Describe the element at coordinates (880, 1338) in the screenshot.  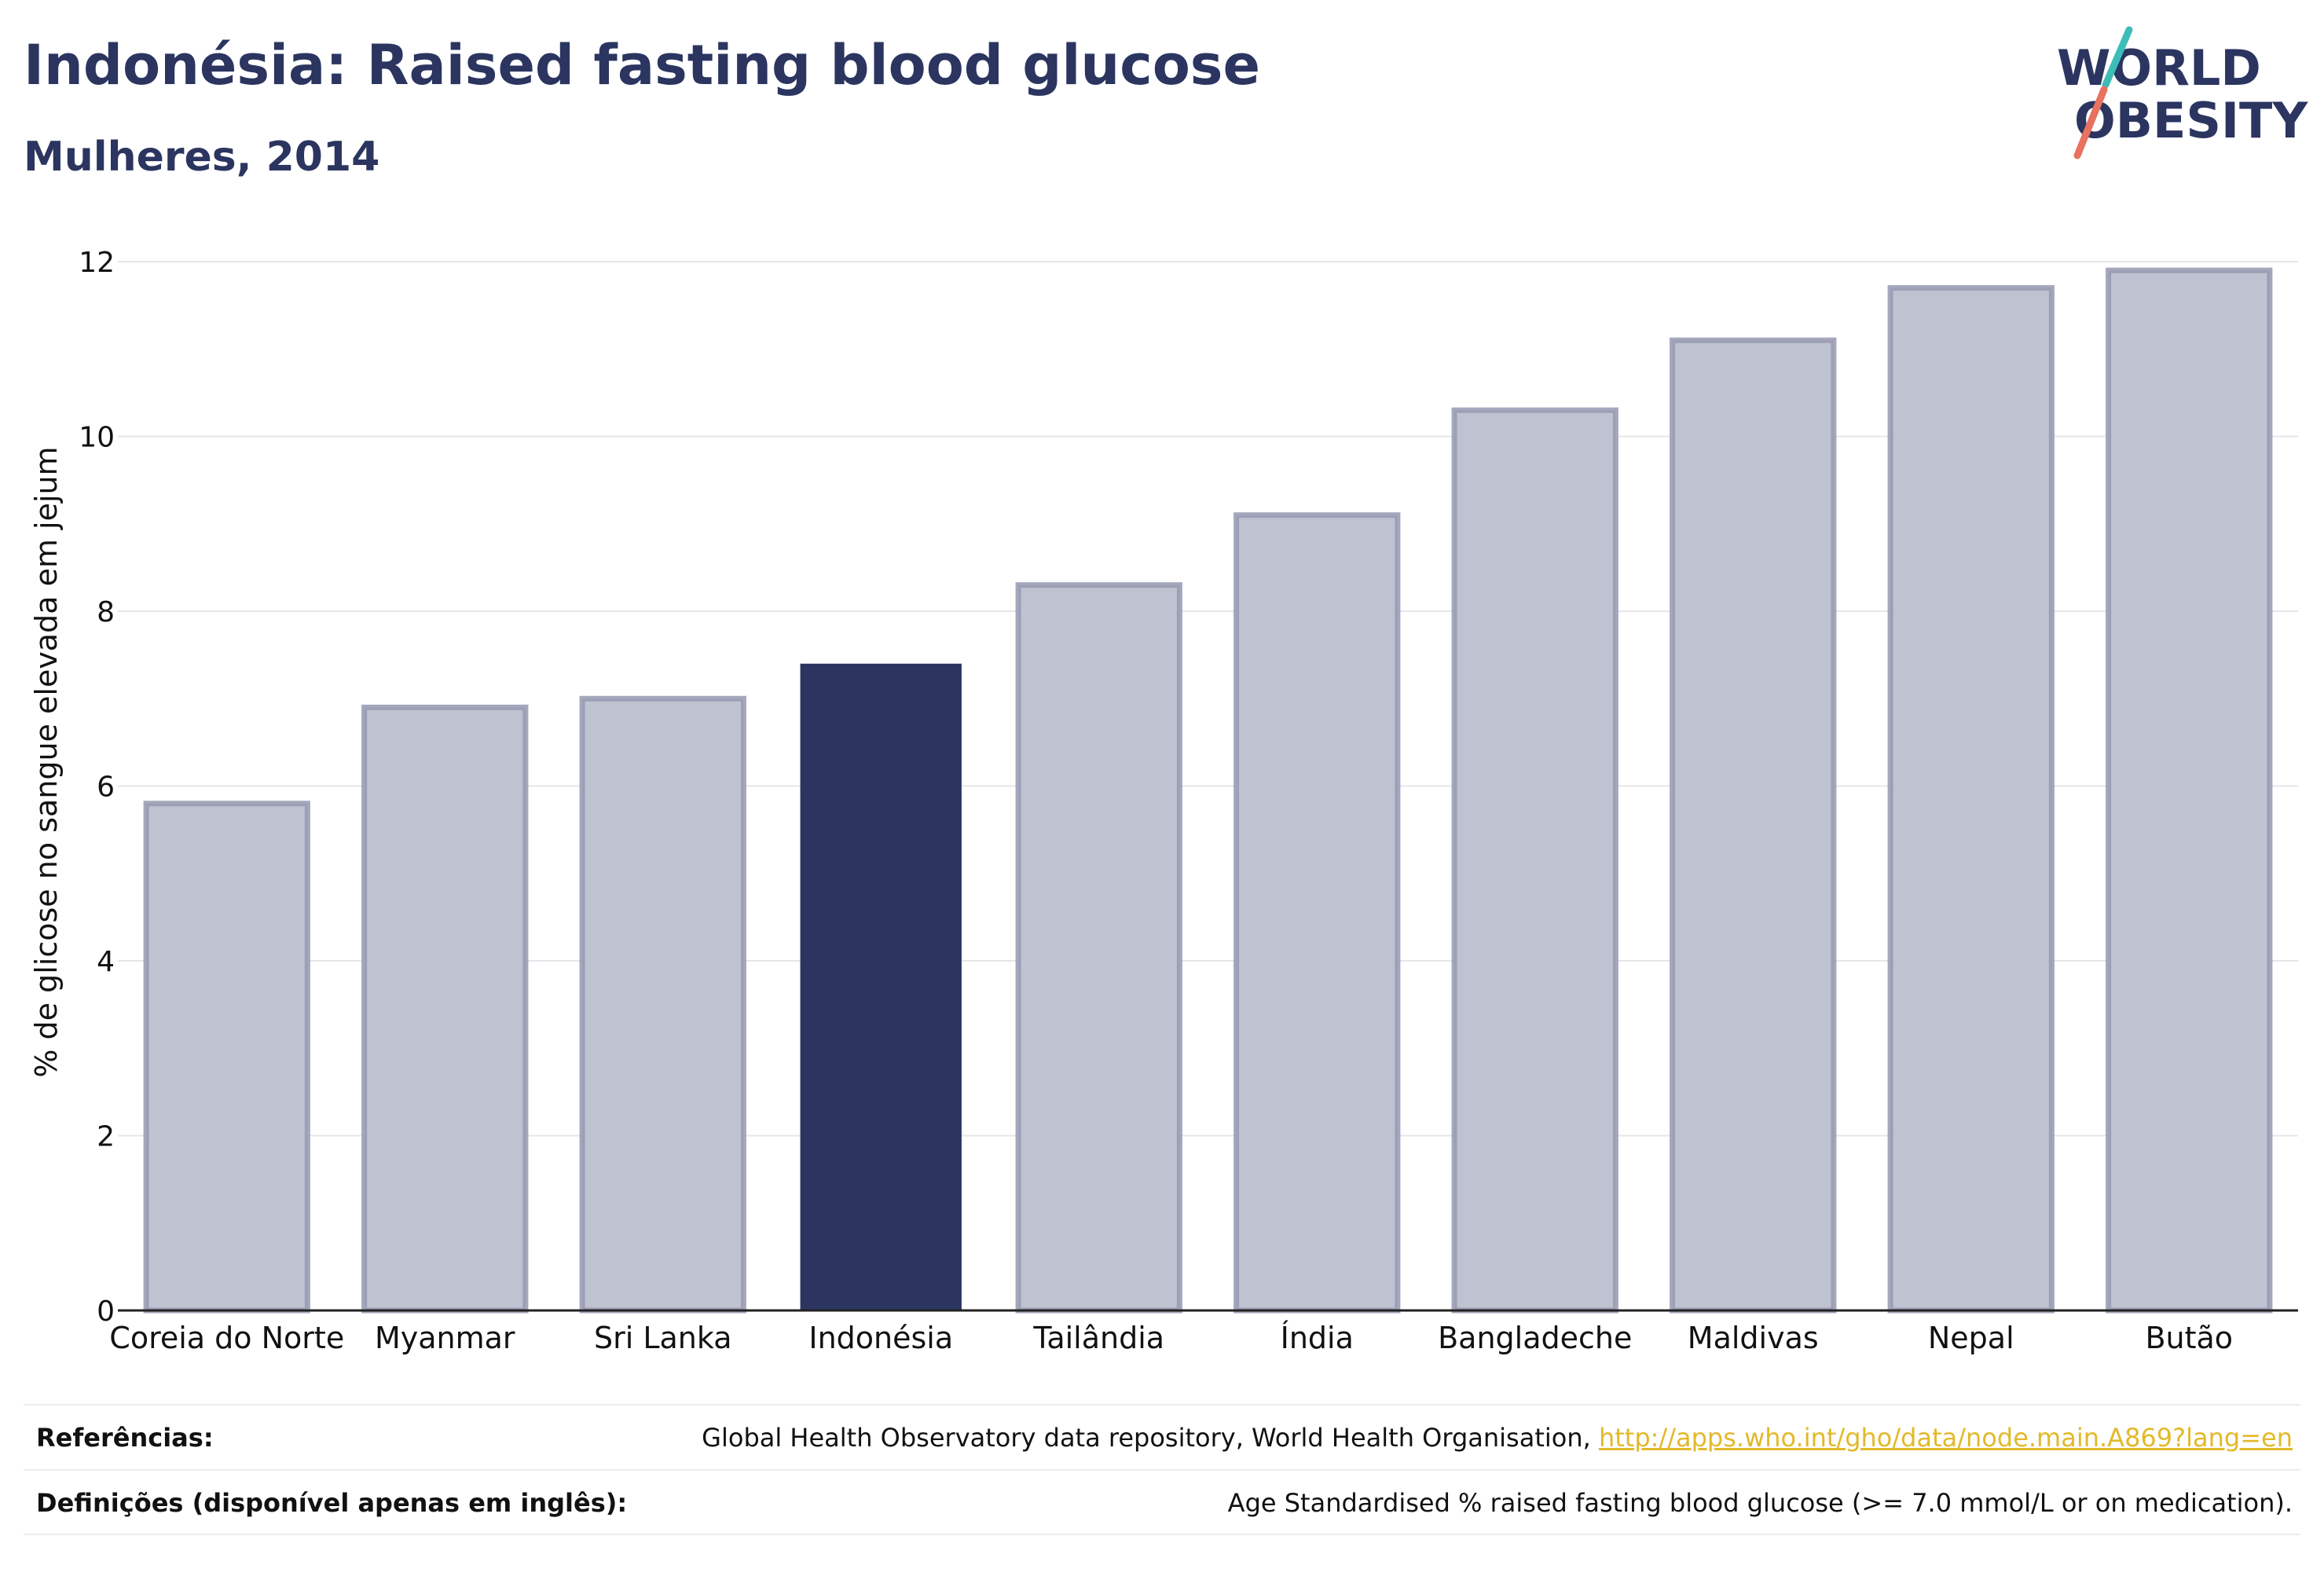
I see `x-tick-label: Indonésia` at that location.